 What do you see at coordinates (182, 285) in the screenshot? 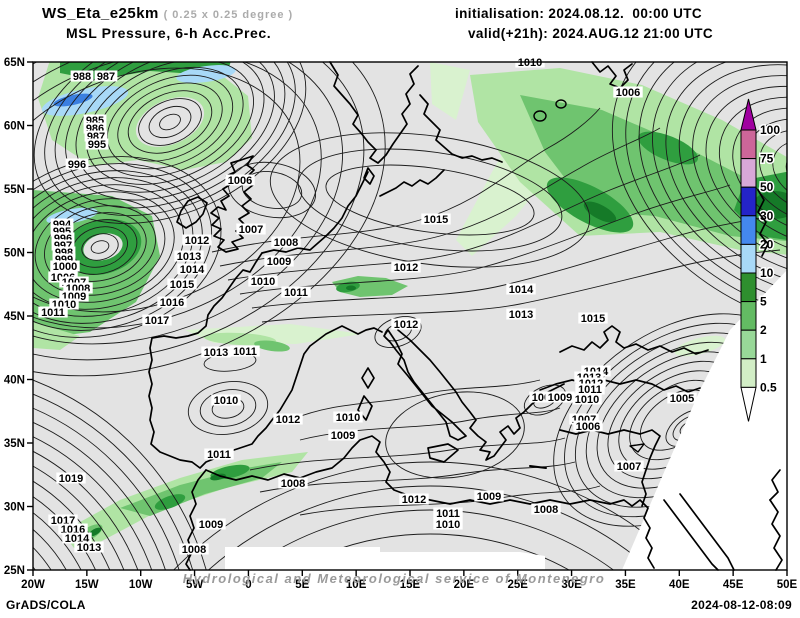
I see `pressure-label: 1015` at bounding box center [182, 285].